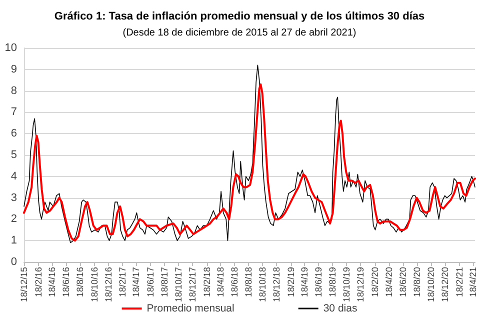  I want to click on y-tick-label: 4, so click(13, 176).